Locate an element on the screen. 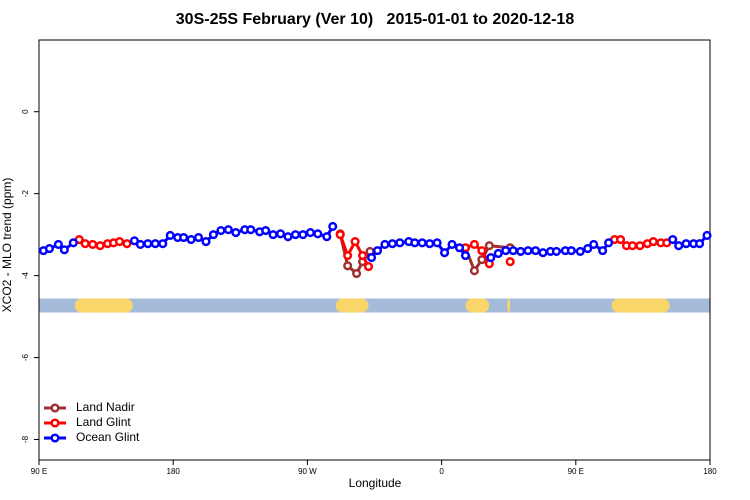  x-tick-label: 90 E is located at coordinates (576, 471).